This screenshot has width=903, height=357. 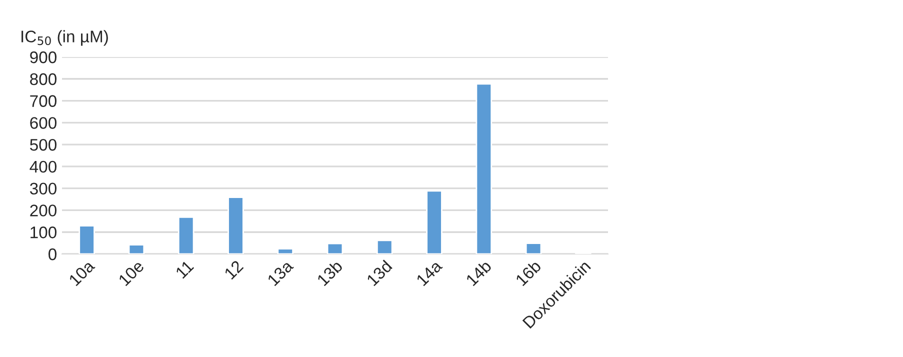 What do you see at coordinates (43, 79) in the screenshot?
I see `y-tick-label: 800` at bounding box center [43, 79].